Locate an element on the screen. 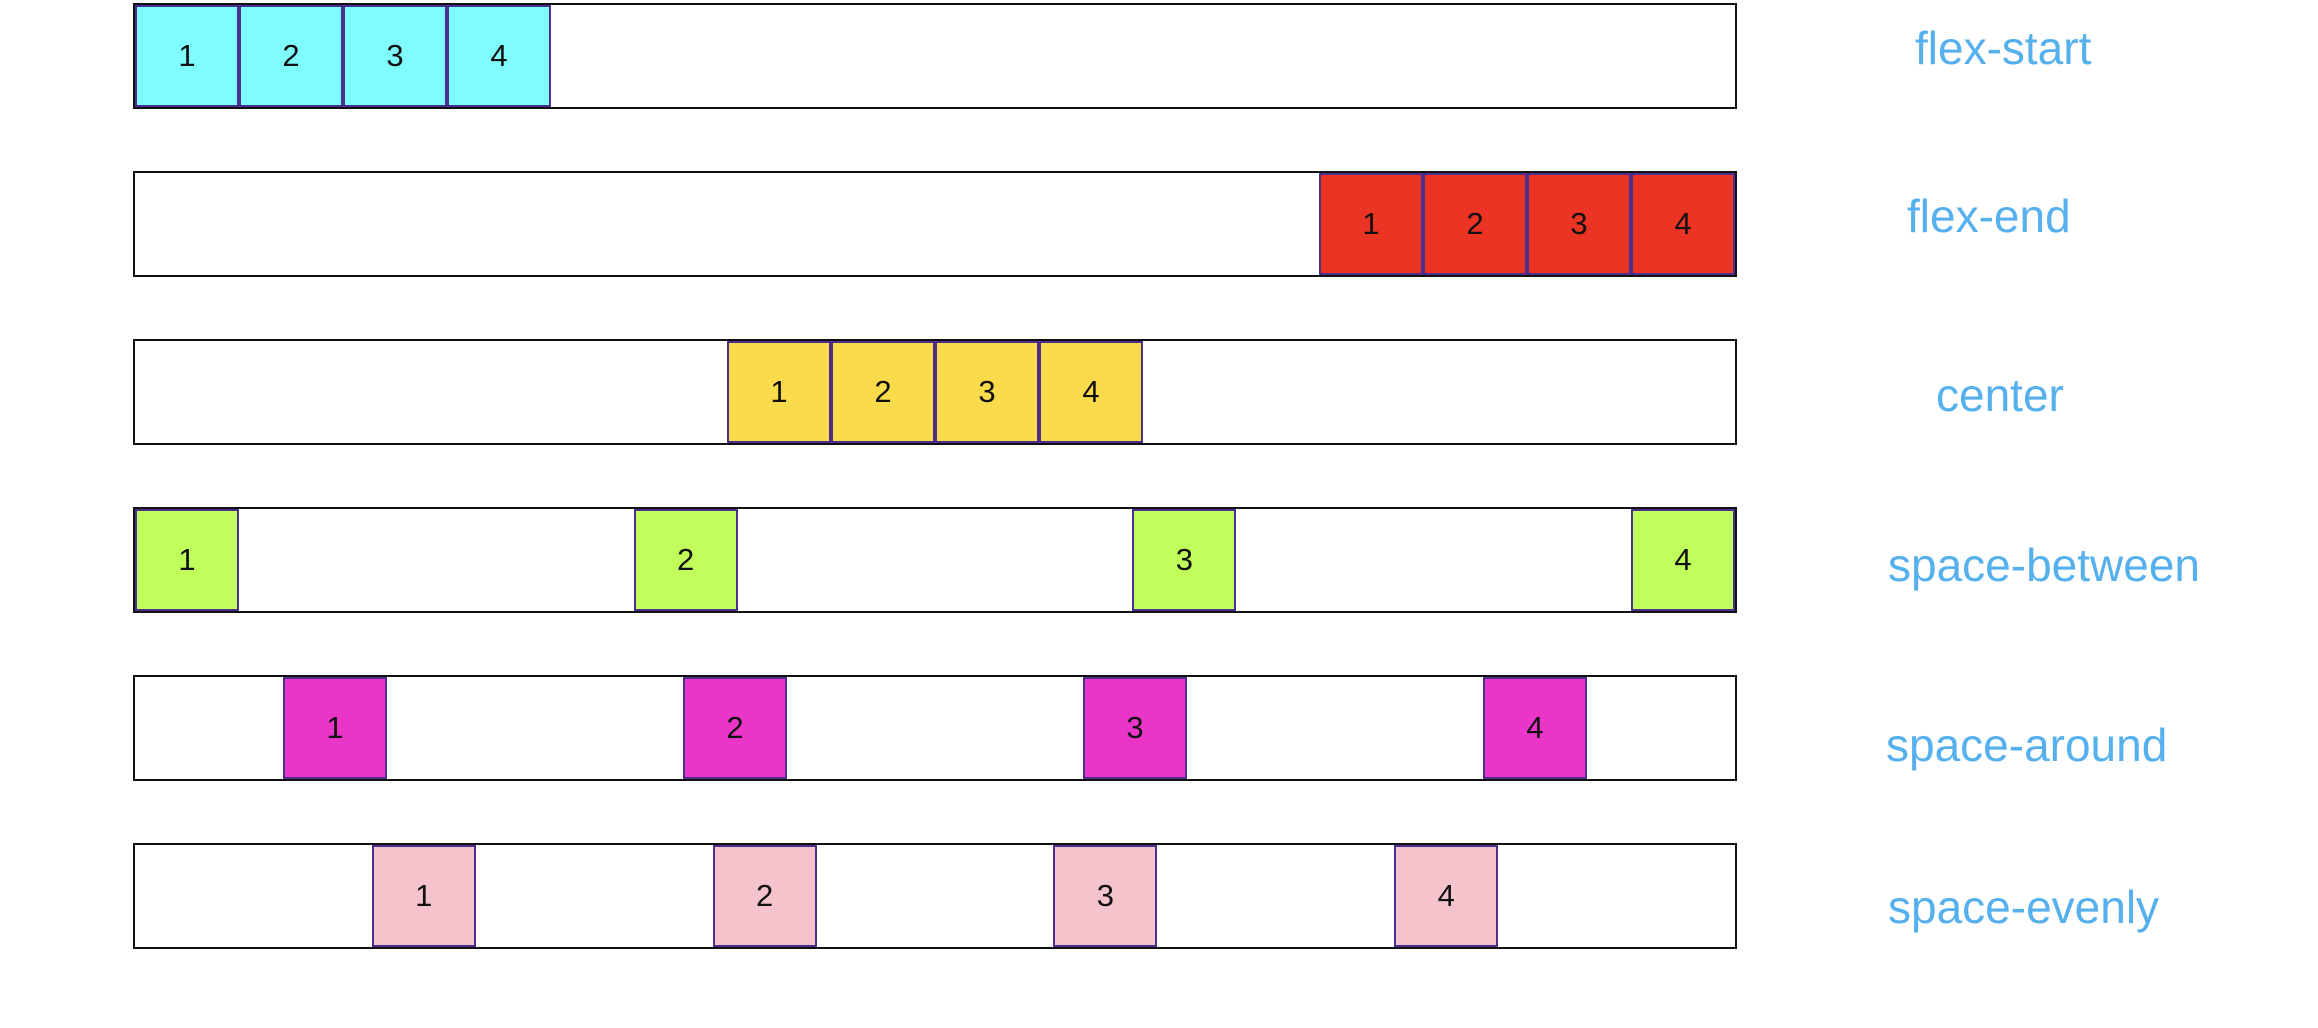 This screenshot has height=1028, width=2318. label-space-around: space-around is located at coordinates (2027, 745).